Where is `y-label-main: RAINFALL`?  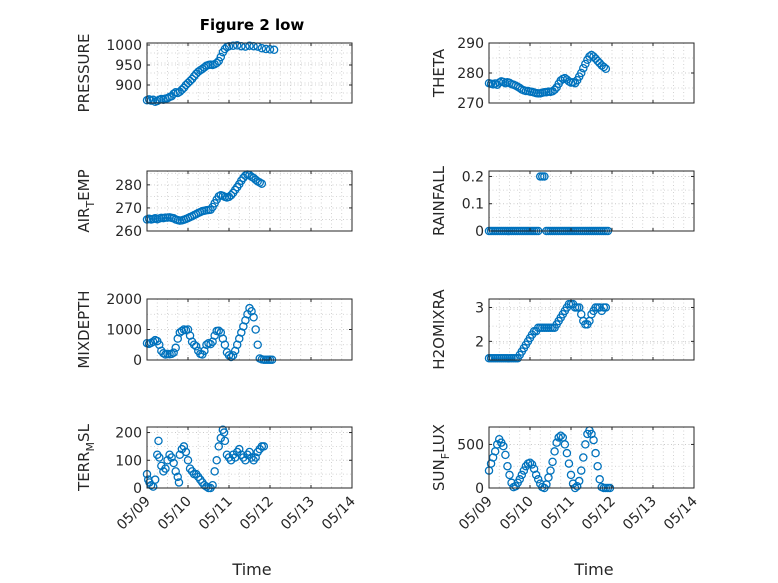
y-label-main: RAINFALL is located at coordinates (439, 200).